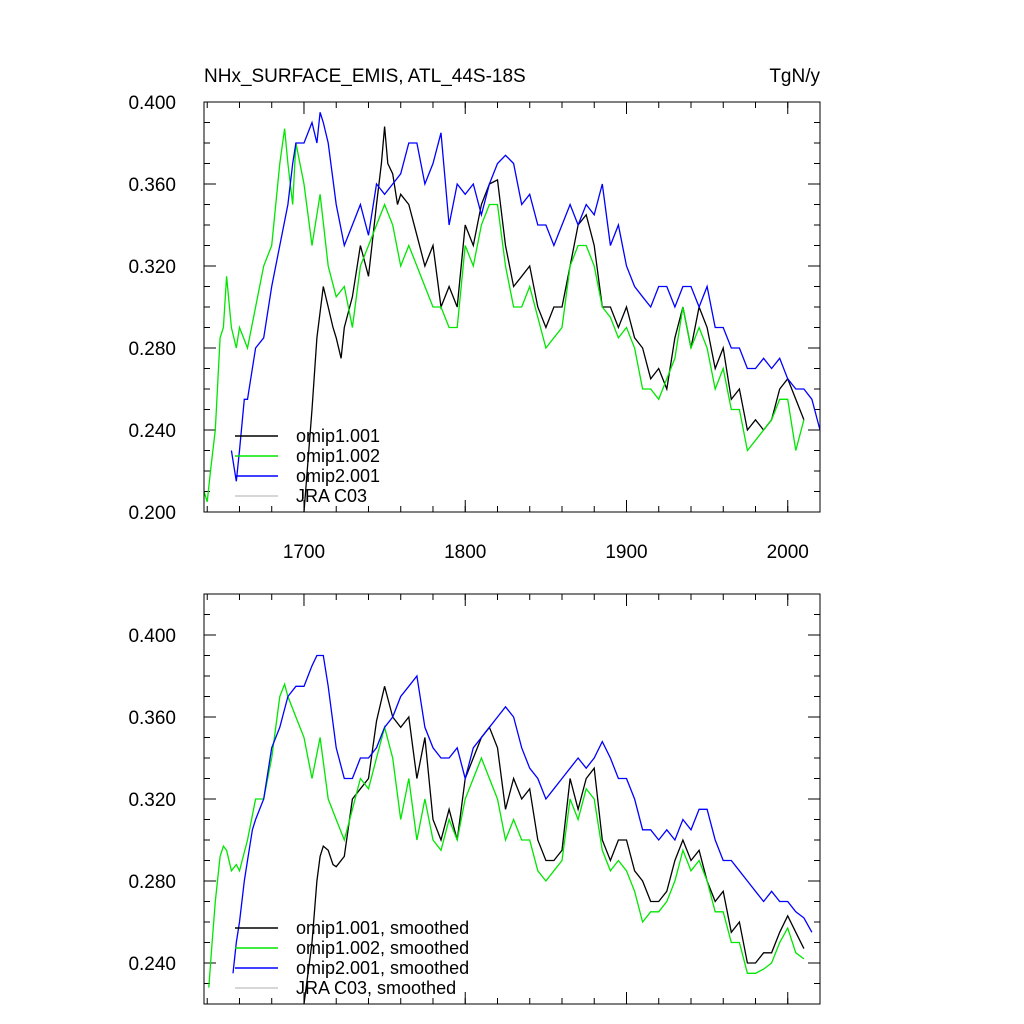  What do you see at coordinates (331, 496) in the screenshot?
I see `legend-label: JRA C03` at bounding box center [331, 496].